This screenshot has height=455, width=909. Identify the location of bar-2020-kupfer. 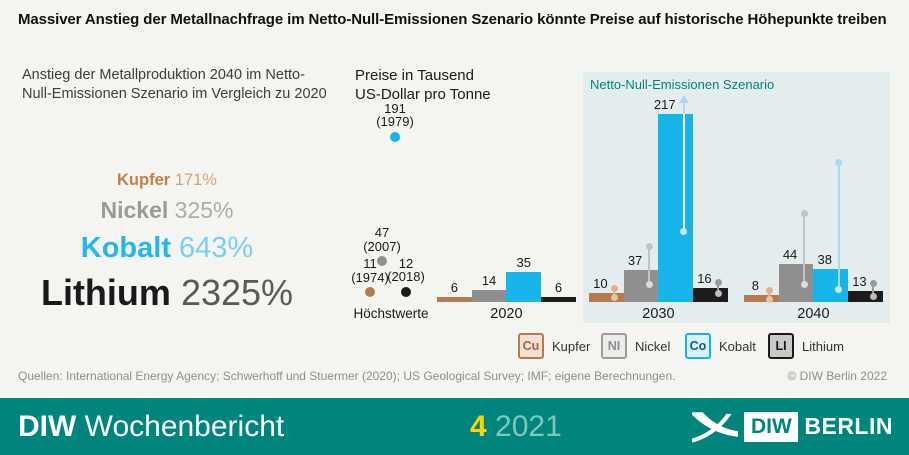
(454, 299).